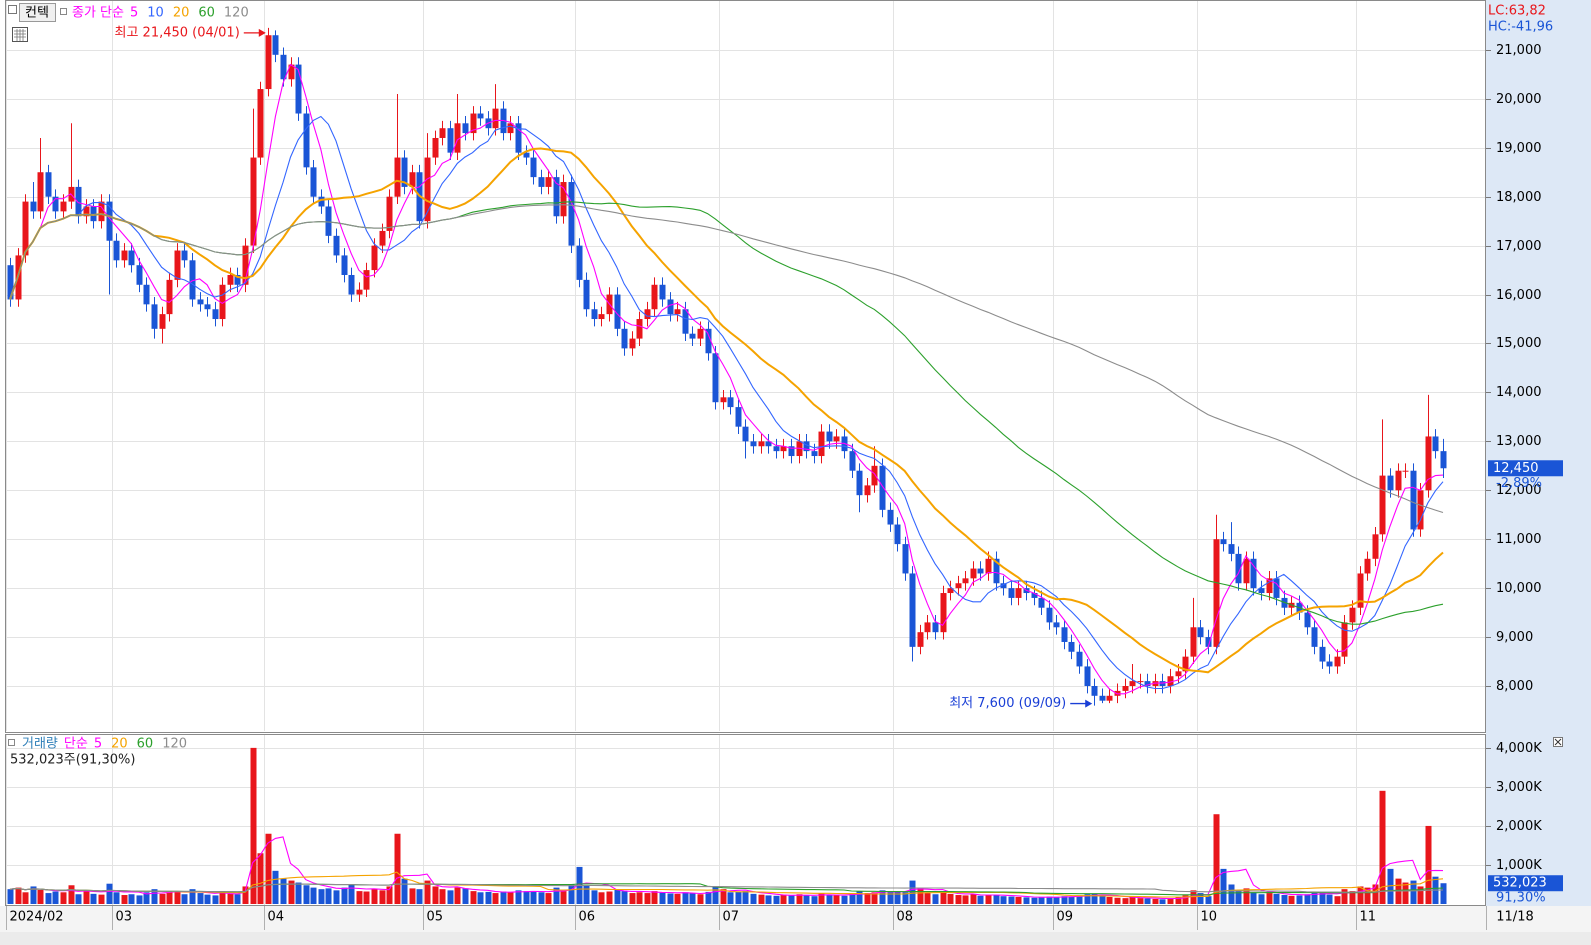  Describe the element at coordinates (731, 917) in the screenshot. I see `x-tick-label: 07` at that location.